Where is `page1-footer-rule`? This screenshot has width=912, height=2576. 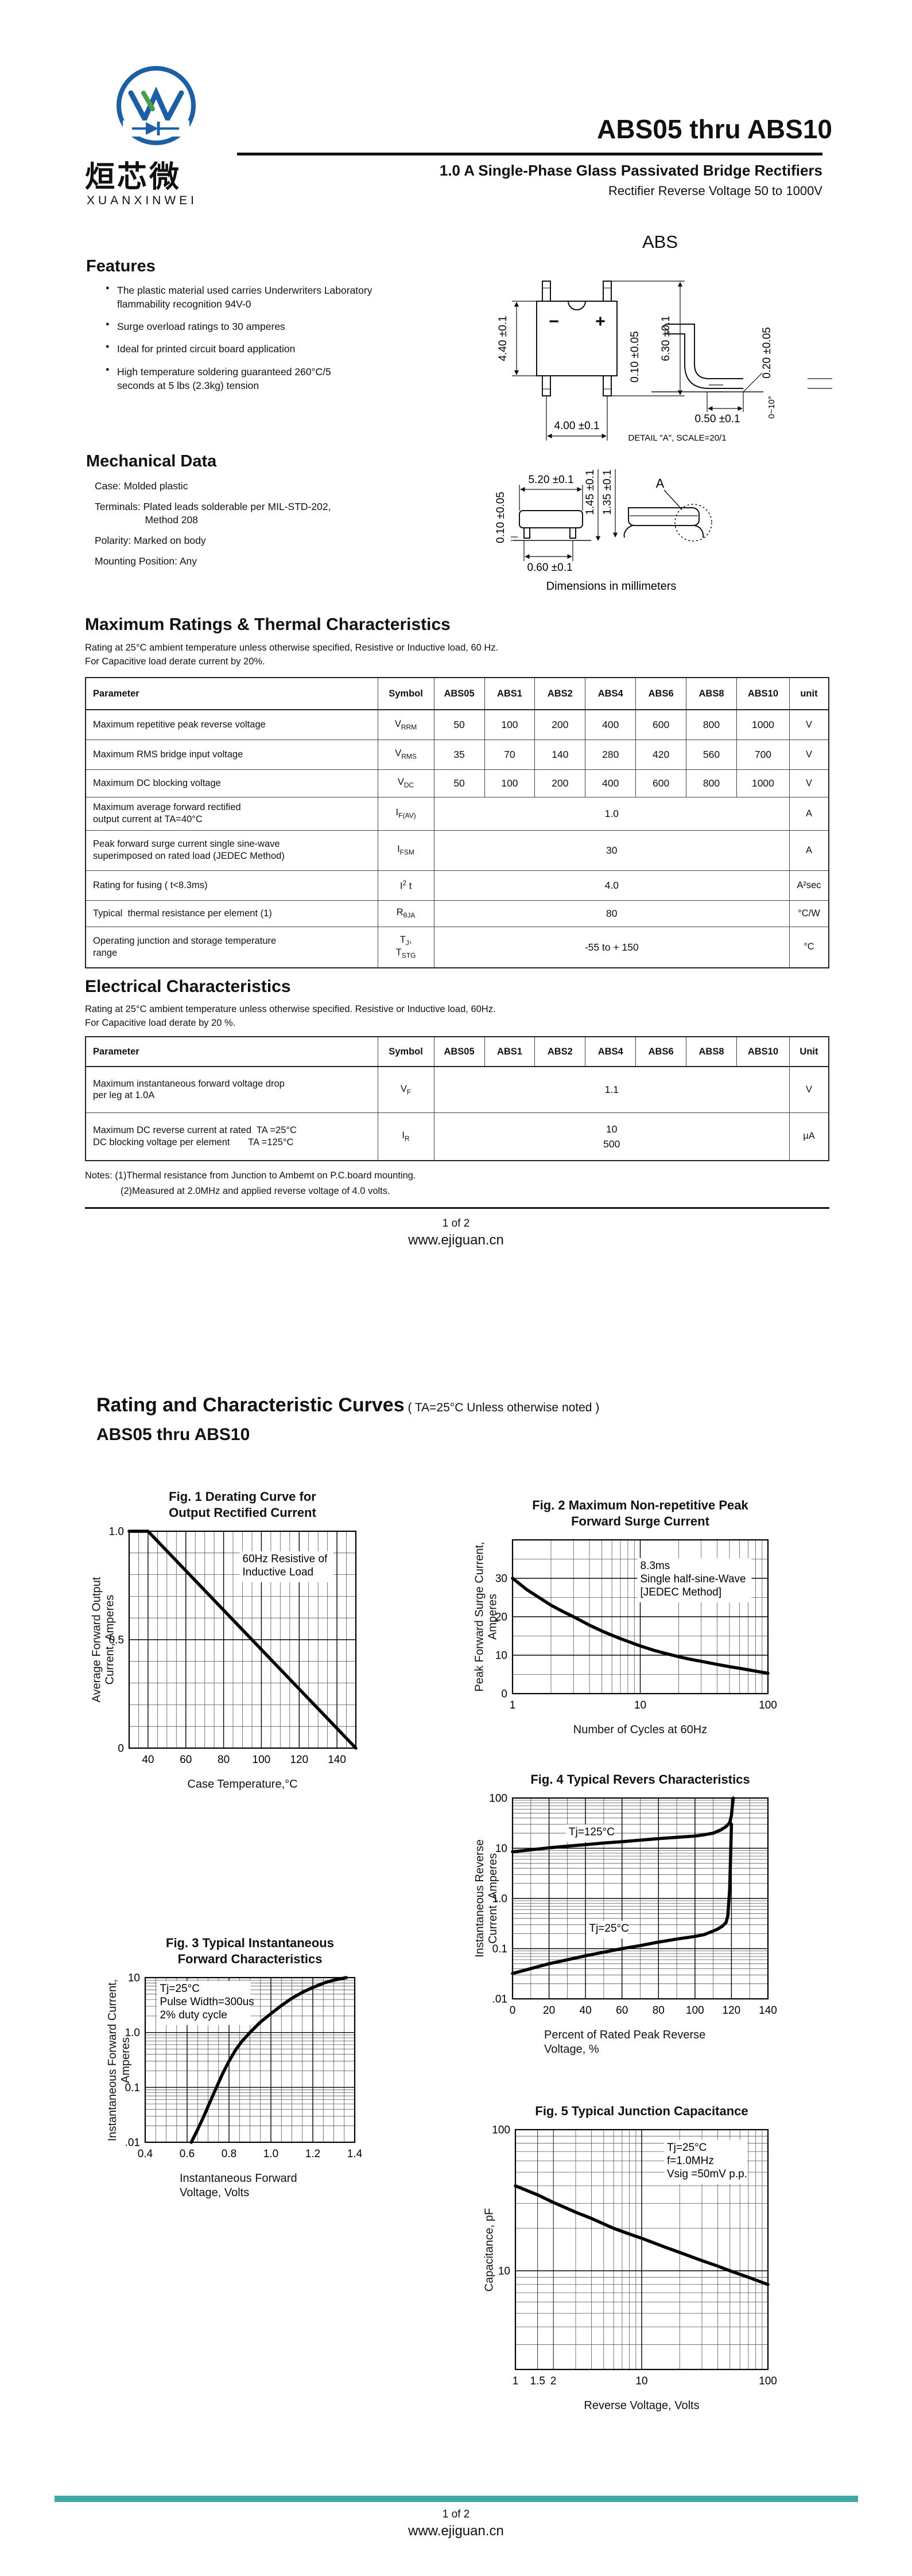 page1-footer-rule is located at coordinates (457, 1208).